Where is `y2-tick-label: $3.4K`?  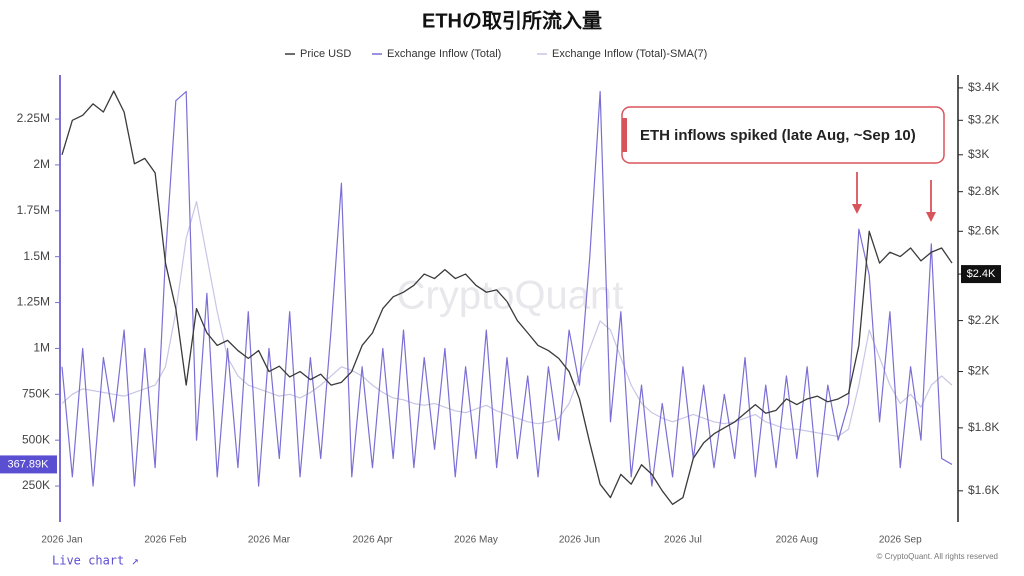
y2-tick-label: $3.4K is located at coordinates (983, 87).